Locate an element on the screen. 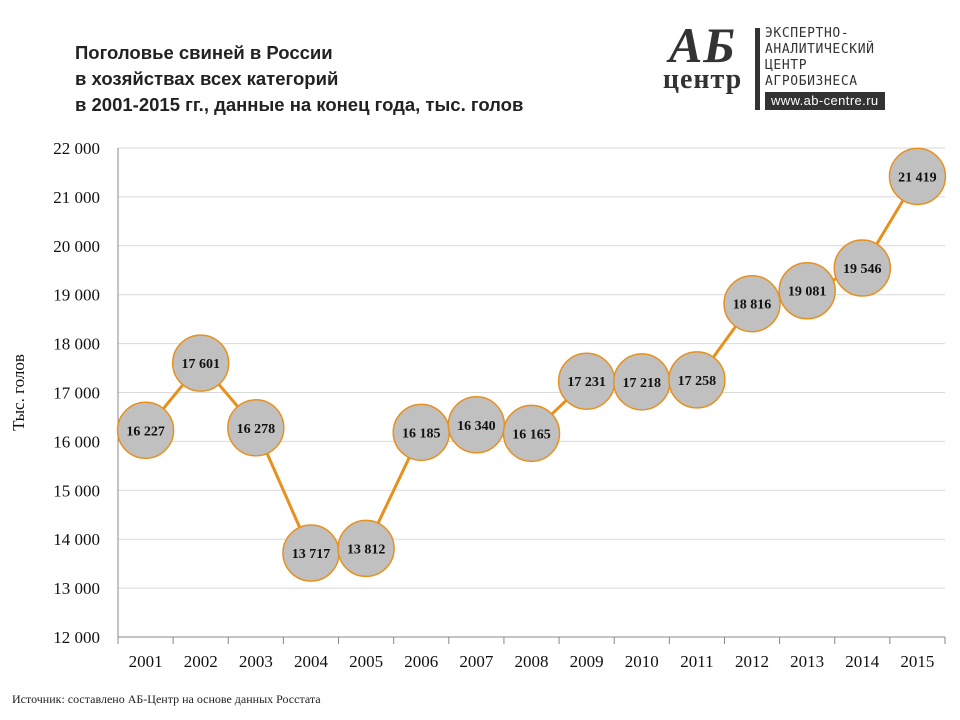  data-label: 16 227 is located at coordinates (145, 431).